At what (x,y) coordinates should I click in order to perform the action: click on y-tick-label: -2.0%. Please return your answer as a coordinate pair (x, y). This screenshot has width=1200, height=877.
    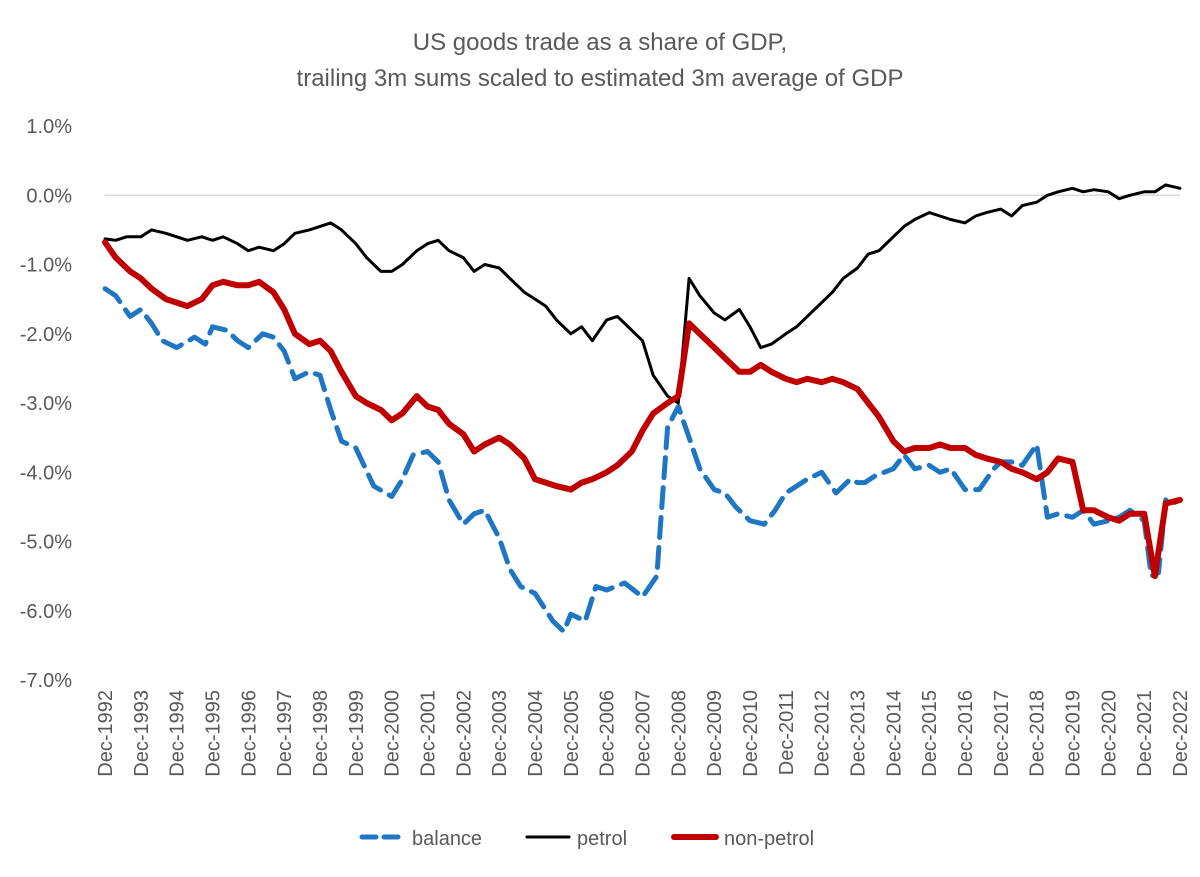
    Looking at the image, I should click on (46, 335).